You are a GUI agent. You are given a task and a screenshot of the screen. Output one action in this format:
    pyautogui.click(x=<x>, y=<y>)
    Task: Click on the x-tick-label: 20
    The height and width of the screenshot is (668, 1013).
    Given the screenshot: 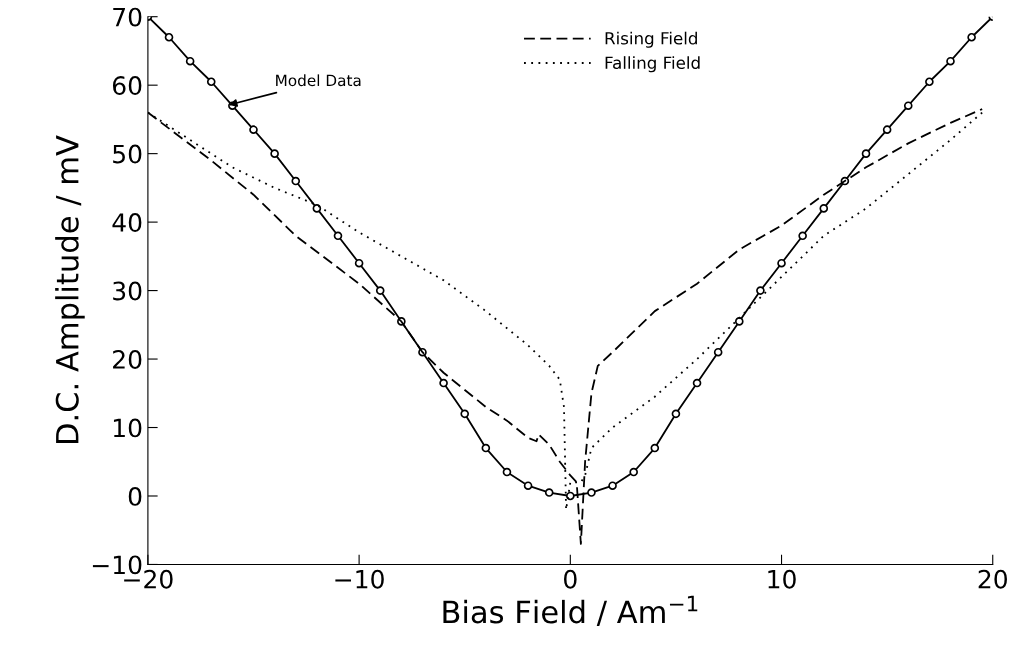 What is the action you would take?
    pyautogui.click(x=992, y=579)
    